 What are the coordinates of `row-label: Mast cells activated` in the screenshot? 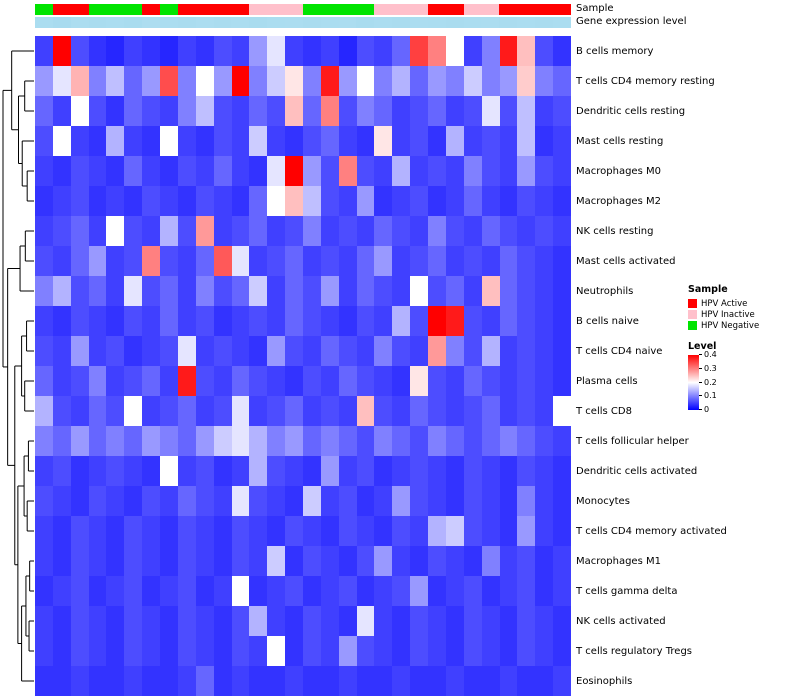 It's located at (626, 261).